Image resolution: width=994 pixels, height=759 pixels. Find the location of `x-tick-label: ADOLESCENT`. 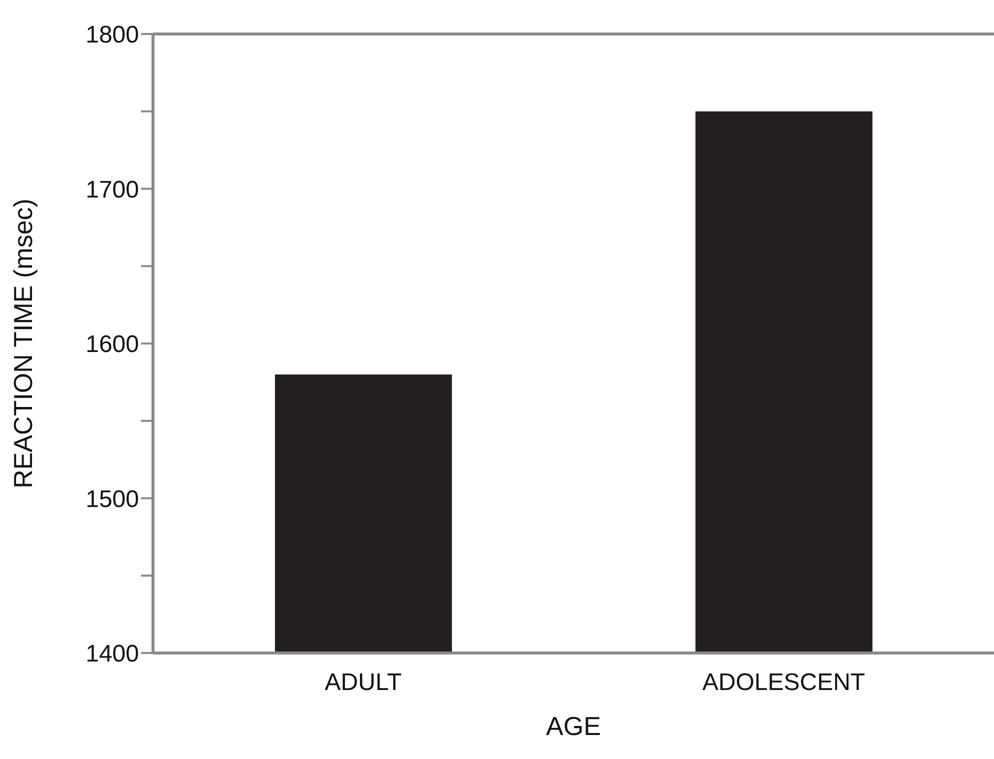

x-tick-label: ADOLESCENT is located at coordinates (784, 682).